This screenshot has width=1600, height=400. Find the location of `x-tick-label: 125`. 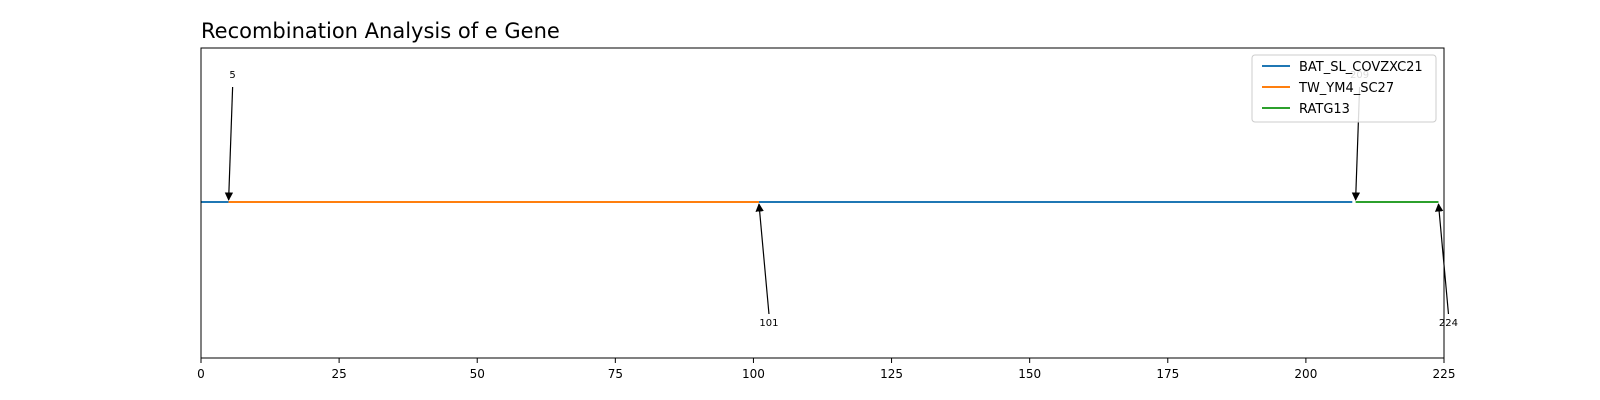

x-tick-label: 125 is located at coordinates (891, 374).